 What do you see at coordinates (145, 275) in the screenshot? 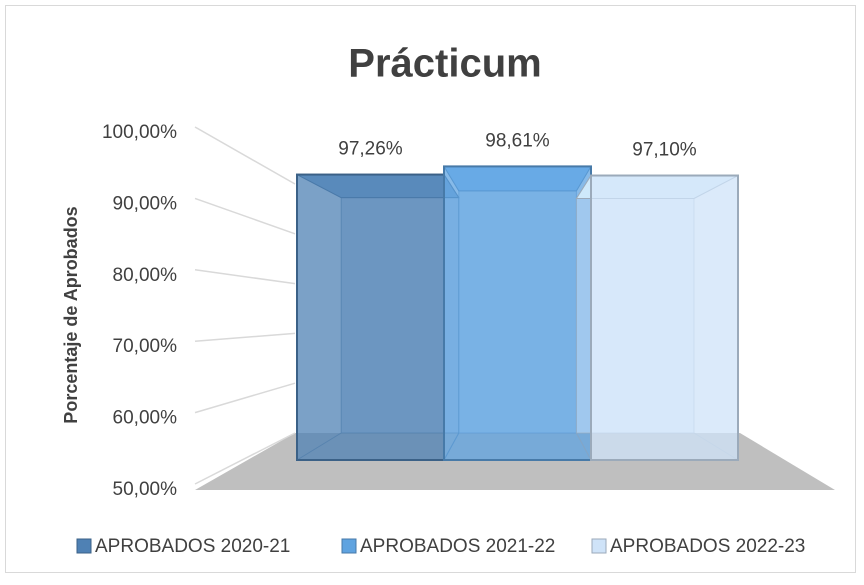
I see `y-tick-label: 80,00%` at bounding box center [145, 275].